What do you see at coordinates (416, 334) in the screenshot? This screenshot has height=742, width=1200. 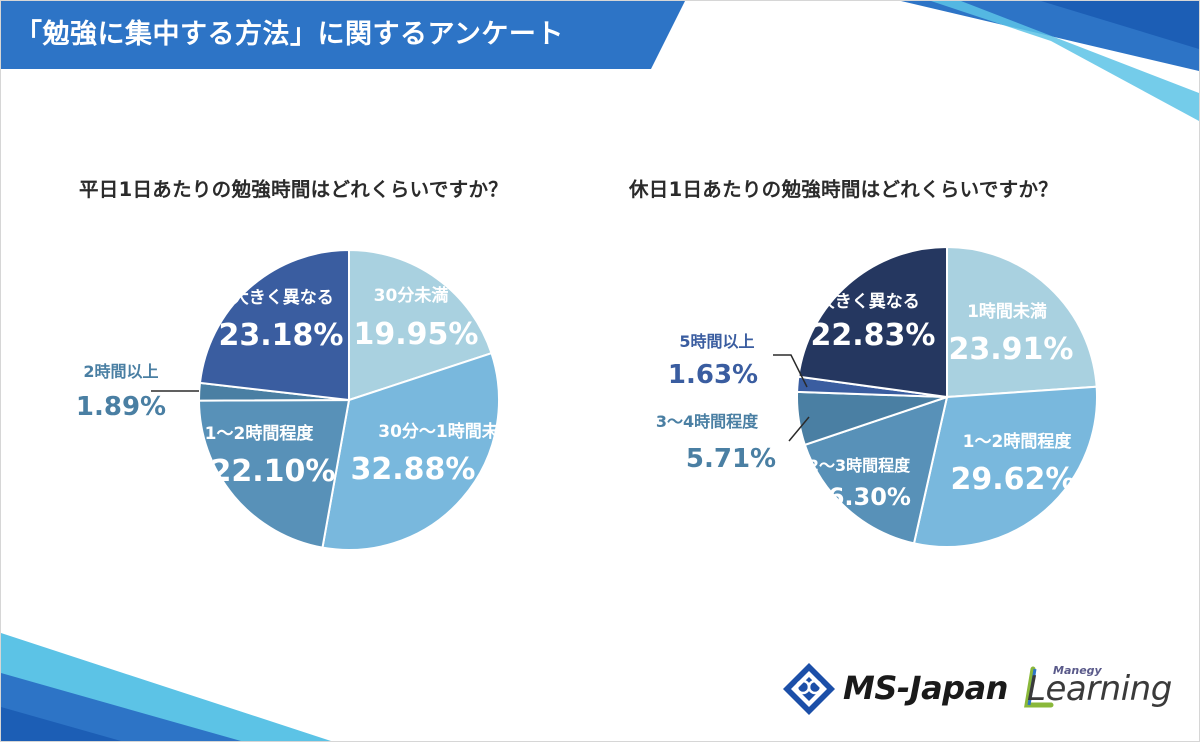 I see `slice-percent: 19.95%` at bounding box center [416, 334].